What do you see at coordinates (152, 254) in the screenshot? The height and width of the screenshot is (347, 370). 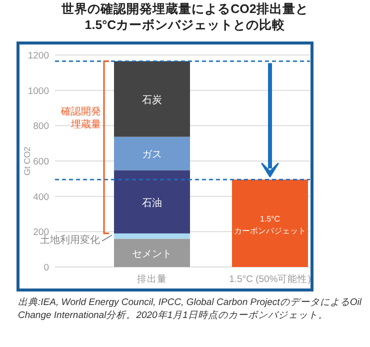 I see `series-label: セメント` at bounding box center [152, 254].